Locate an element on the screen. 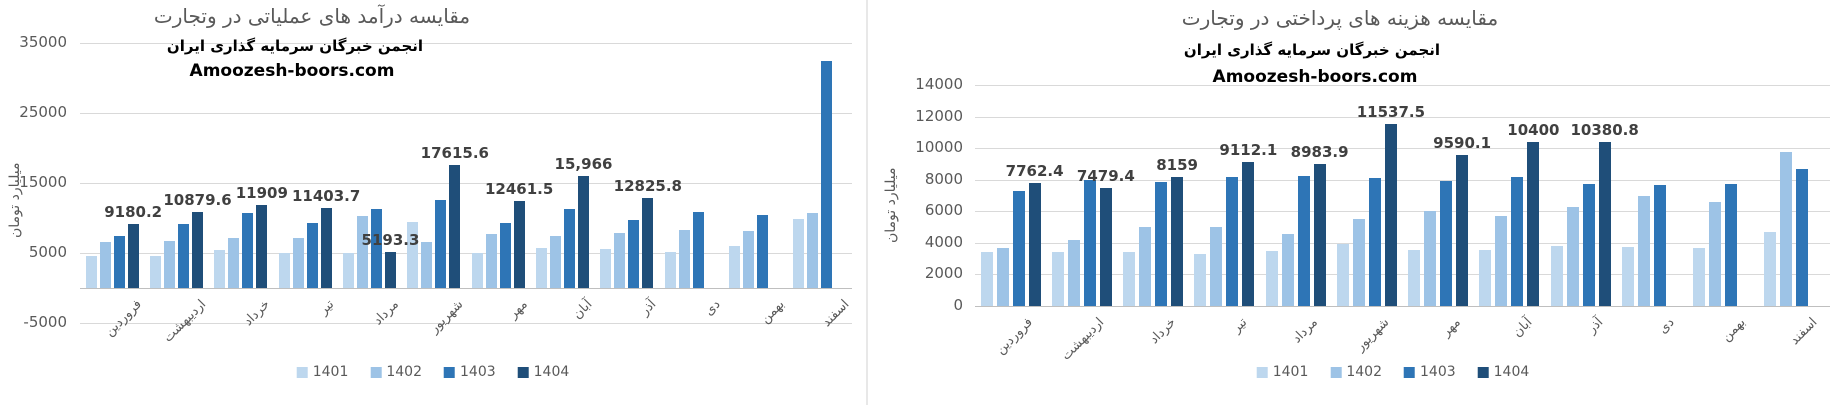 This screenshot has height=405, width=1847. x-category-label: مرداد is located at coordinates (1305, 331).